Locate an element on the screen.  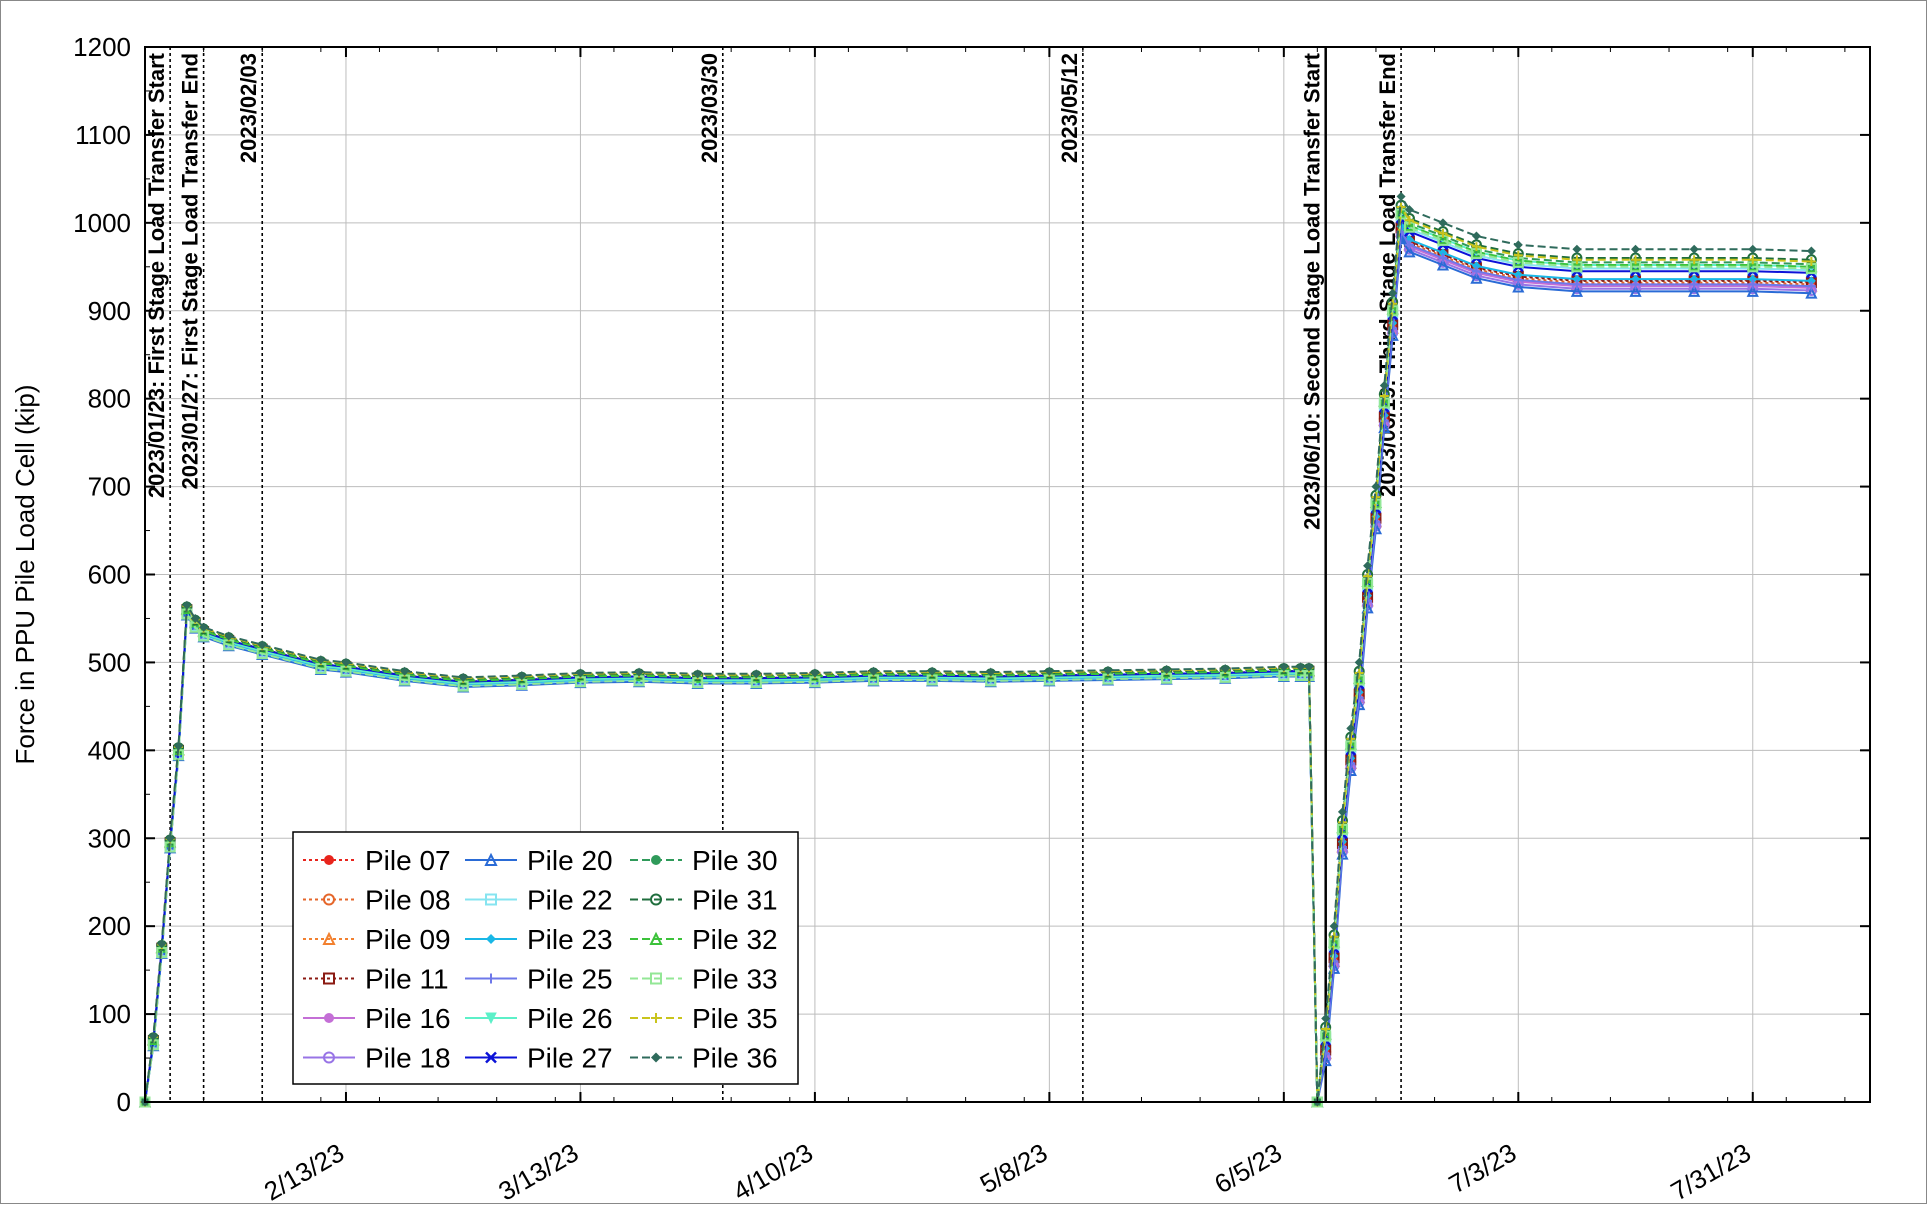
legend-label: Pile 27 is located at coordinates (570, 1058).